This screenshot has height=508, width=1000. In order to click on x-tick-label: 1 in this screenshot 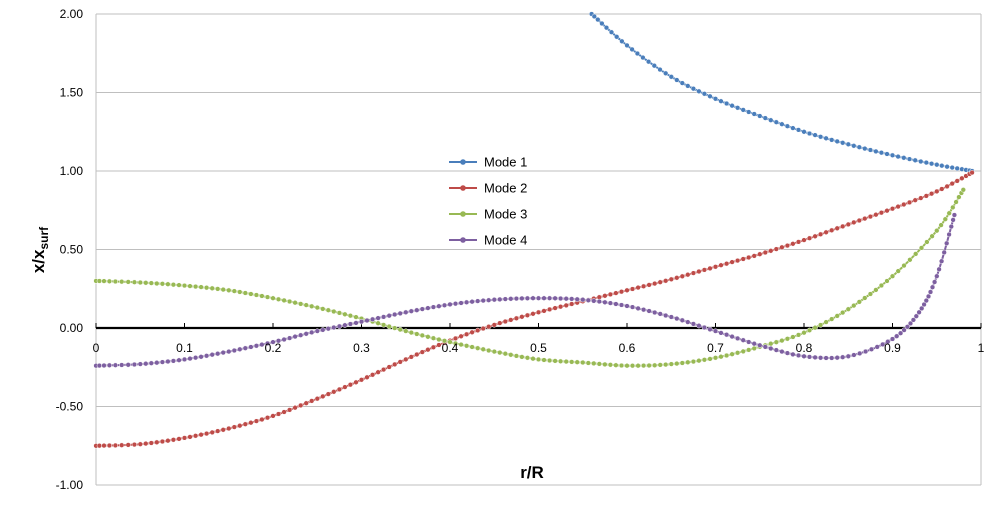, I will do `click(981, 348)`.